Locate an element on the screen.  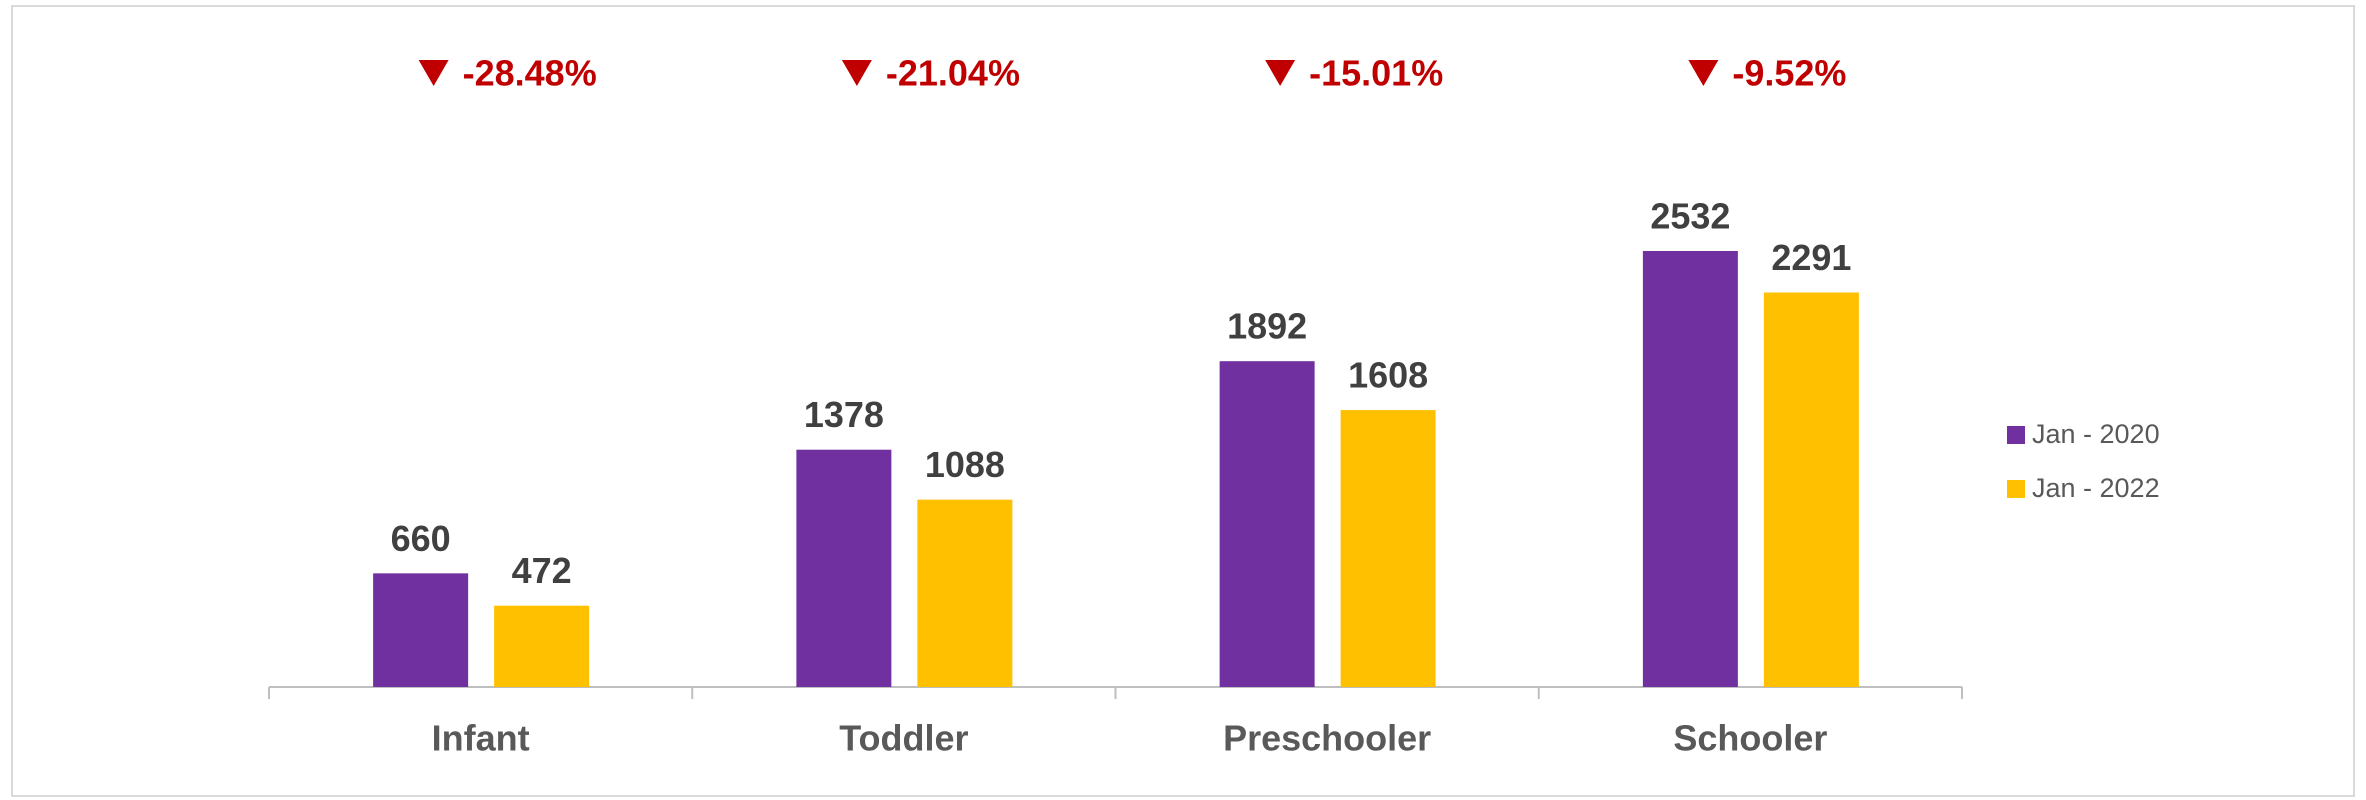
data-label: 660 is located at coordinates (421, 538).